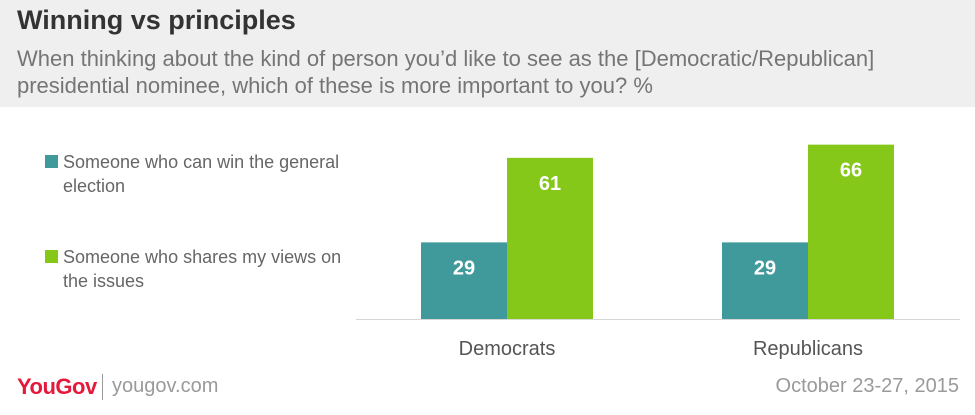  I want to click on footer-url: yougov.com, so click(165, 386).